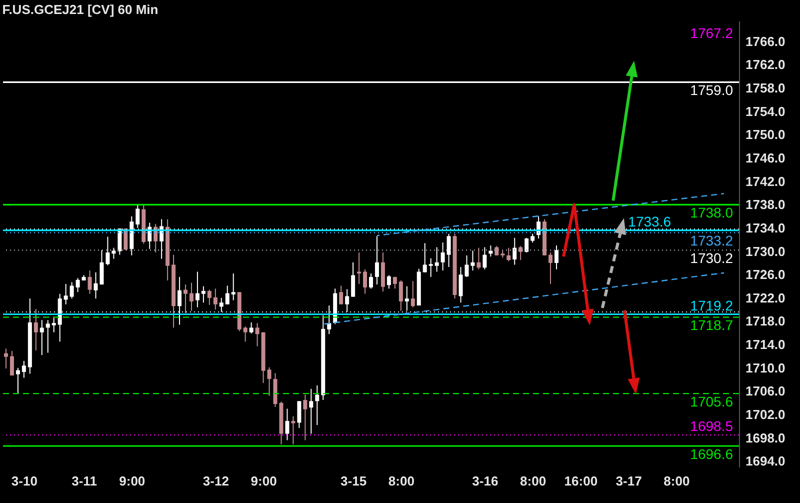 Image resolution: width=800 pixels, height=503 pixels. I want to click on x-tick-label: 3-11, so click(84, 481).